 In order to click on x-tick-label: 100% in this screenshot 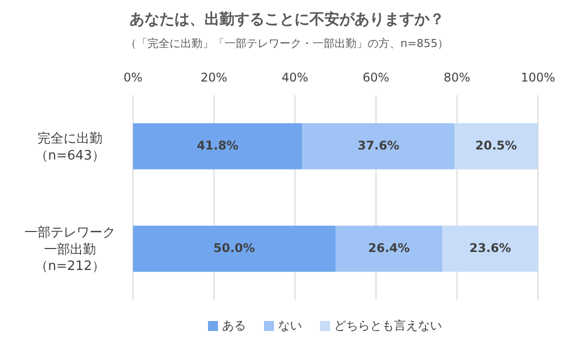, I will do `click(538, 77)`.